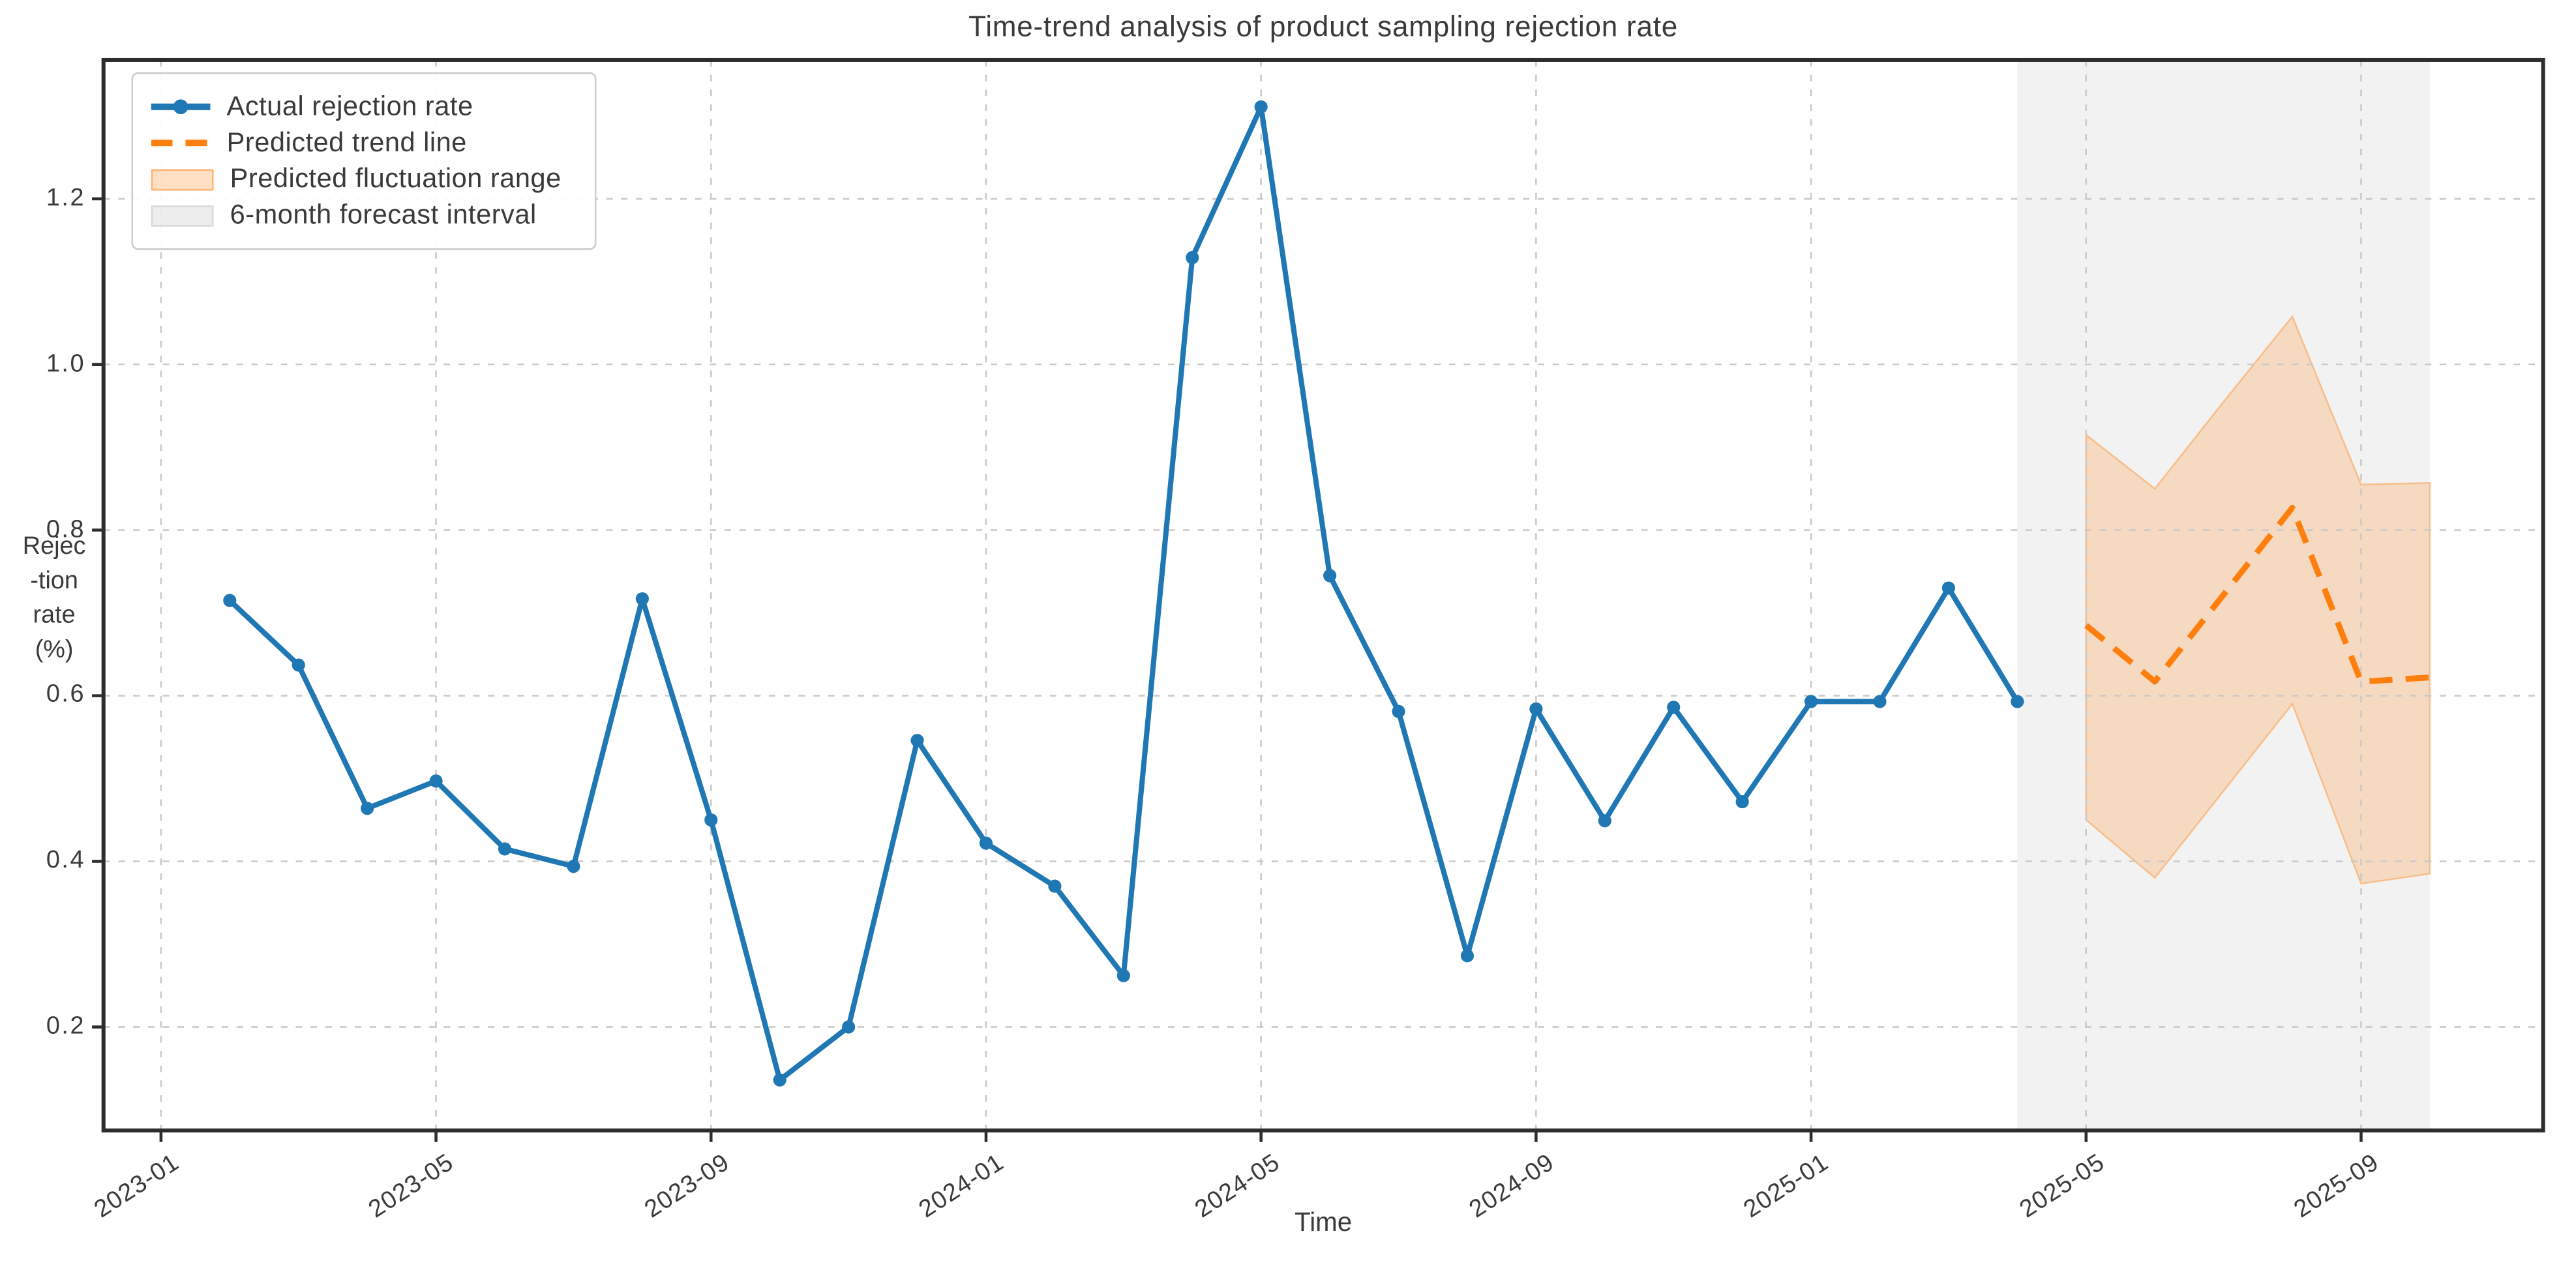 Image resolution: width=2576 pixels, height=1285 pixels. What do you see at coordinates (1324, 1223) in the screenshot?
I see `x-axis-label: Time` at bounding box center [1324, 1223].